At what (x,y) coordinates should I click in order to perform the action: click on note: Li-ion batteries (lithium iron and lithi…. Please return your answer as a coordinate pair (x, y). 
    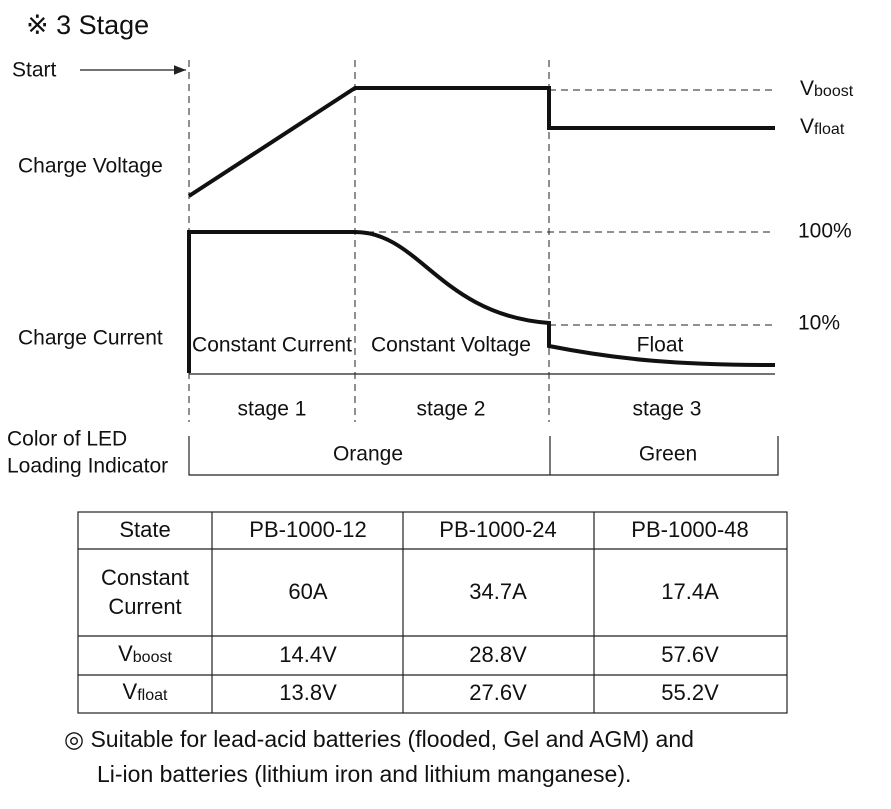
    Looking at the image, I should click on (364, 774).